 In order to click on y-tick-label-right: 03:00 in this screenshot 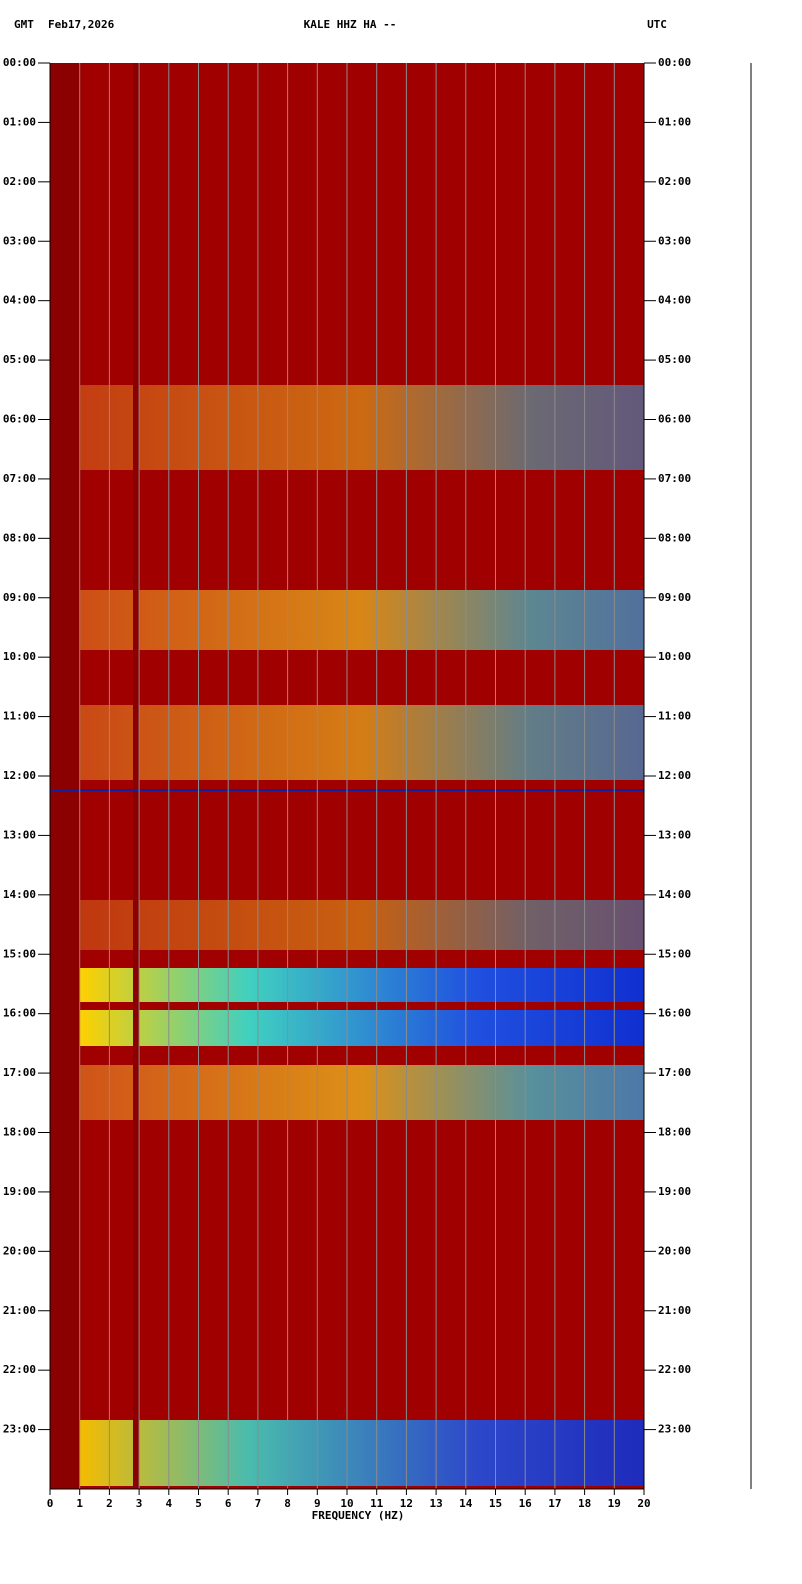, I will do `click(674, 240)`.